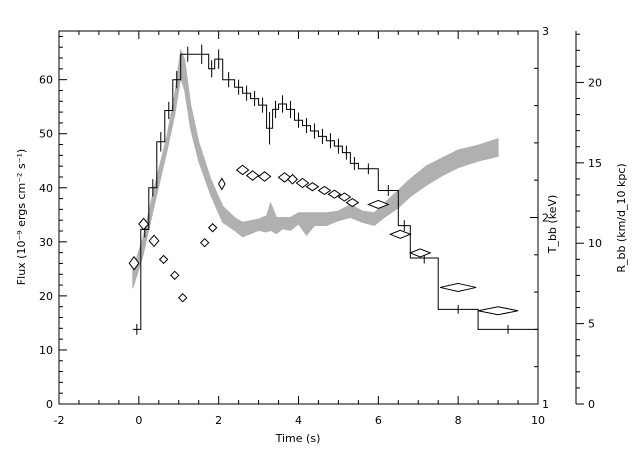 This screenshot has height=457, width=640. I want to click on x-axis-label: Time (s), so click(298, 438).